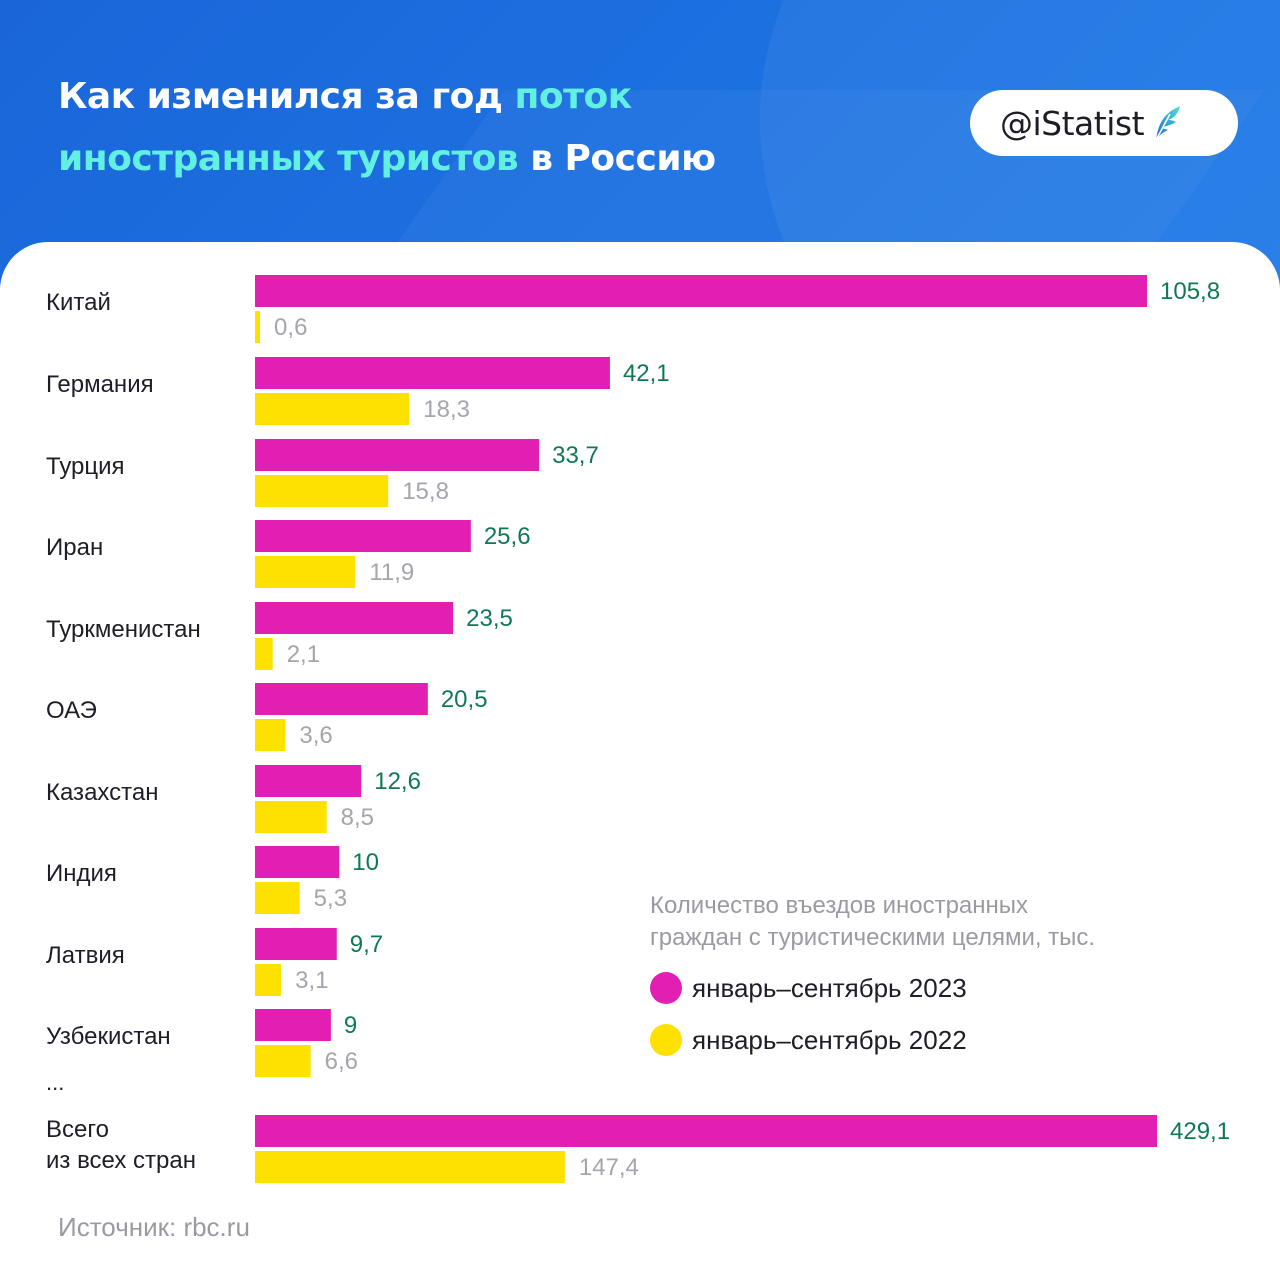 This screenshot has width=1280, height=1280. Describe the element at coordinates (666, 1040) in the screenshot. I see `legend-dot-2022` at that location.